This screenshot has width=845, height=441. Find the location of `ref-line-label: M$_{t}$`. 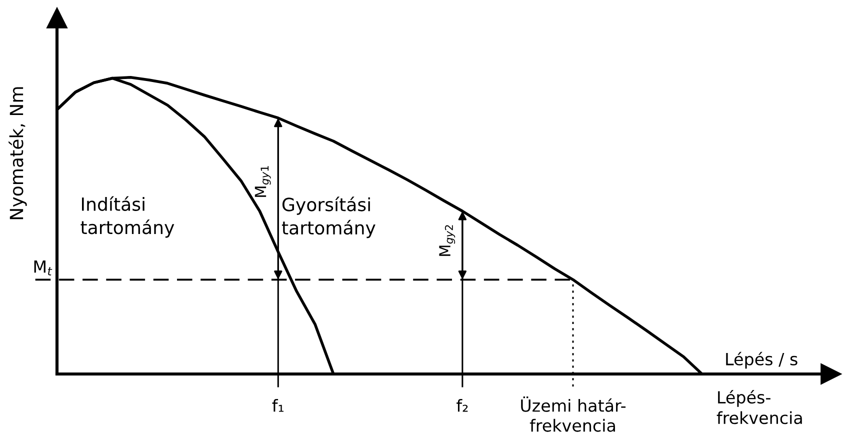

ref-line-label: M$_{t}$ is located at coordinates (43, 268).